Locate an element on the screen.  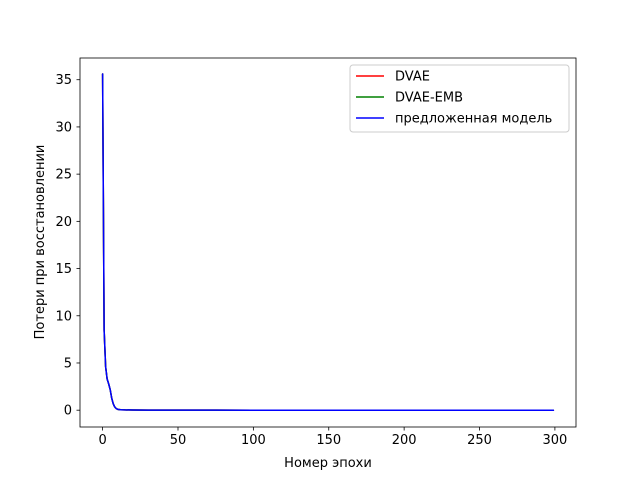
legend-entries: DVAE DVAE-EMB предложенная модель is located at coordinates (454, 98).